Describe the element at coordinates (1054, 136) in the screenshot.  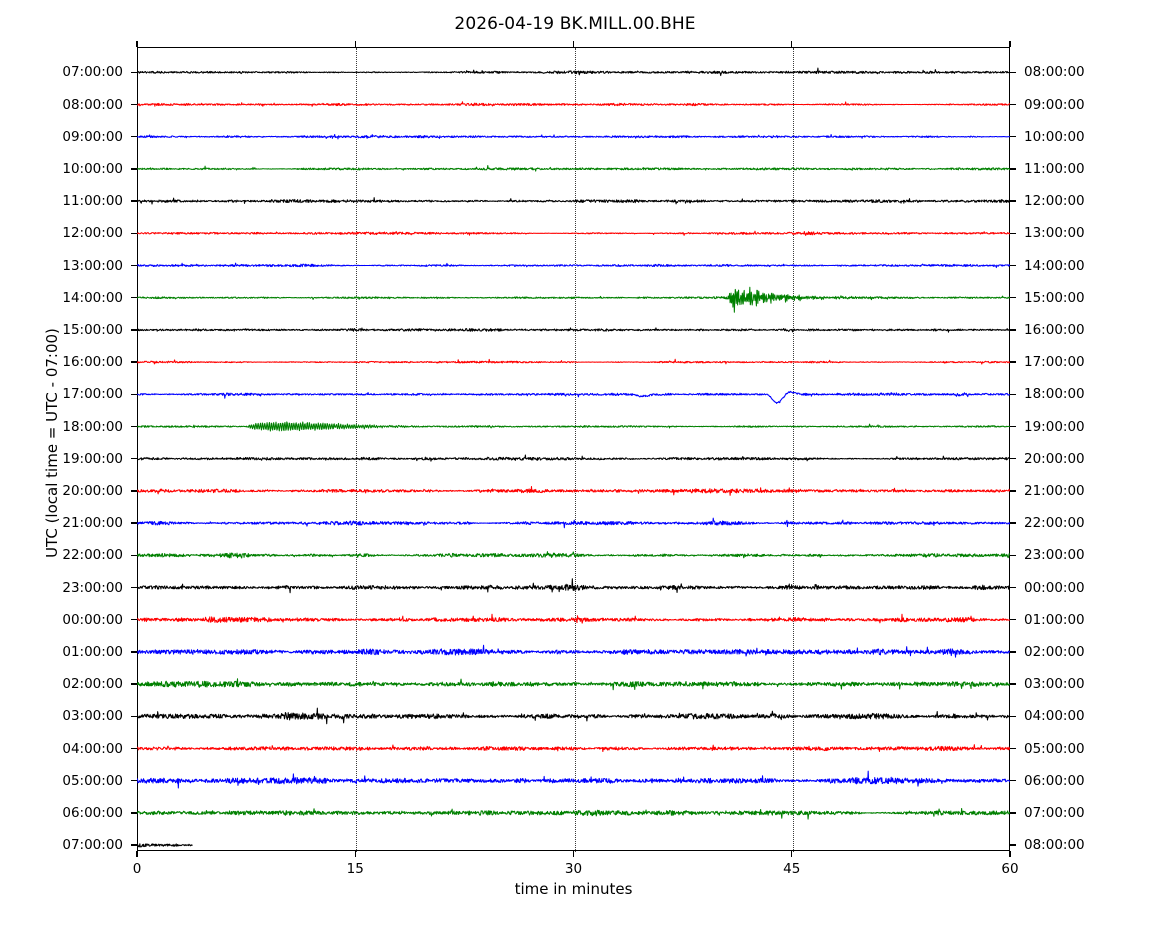
I see `y-axis-tick-label-right: 10:00:00` at that location.